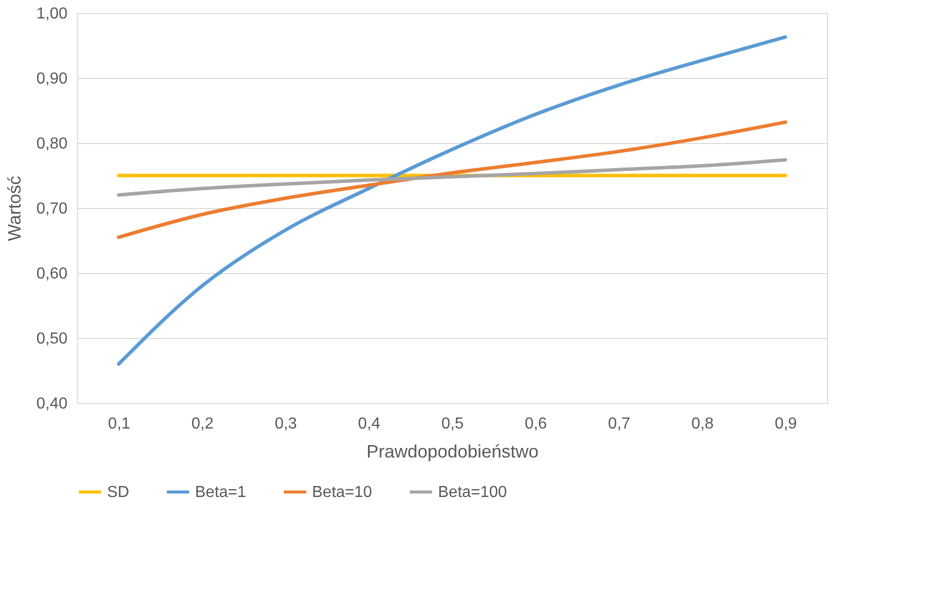 The height and width of the screenshot is (600, 933). Describe the element at coordinates (342, 492) in the screenshot. I see `legend-label: Beta=10` at that location.